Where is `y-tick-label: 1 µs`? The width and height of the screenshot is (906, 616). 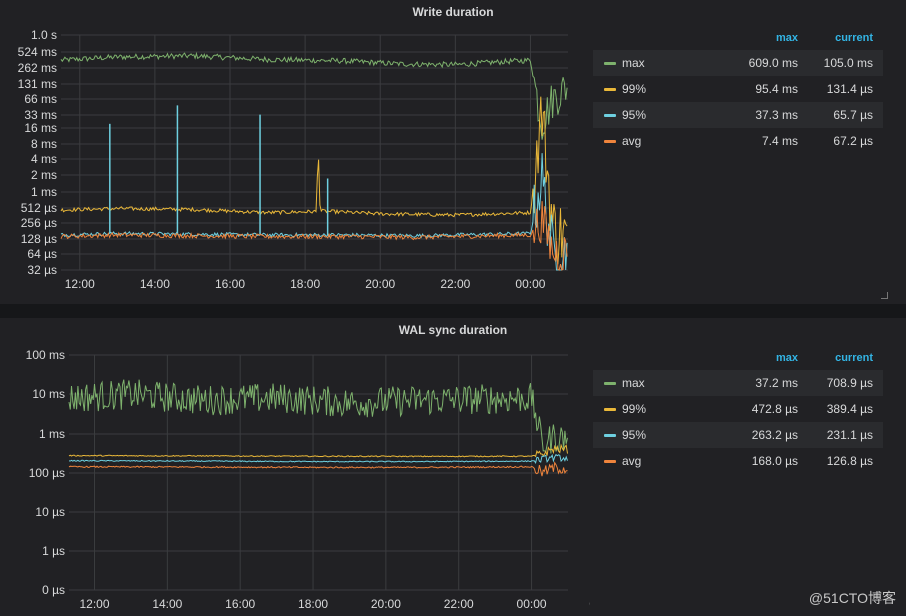 y-tick-label: 1 µs is located at coordinates (53, 551).